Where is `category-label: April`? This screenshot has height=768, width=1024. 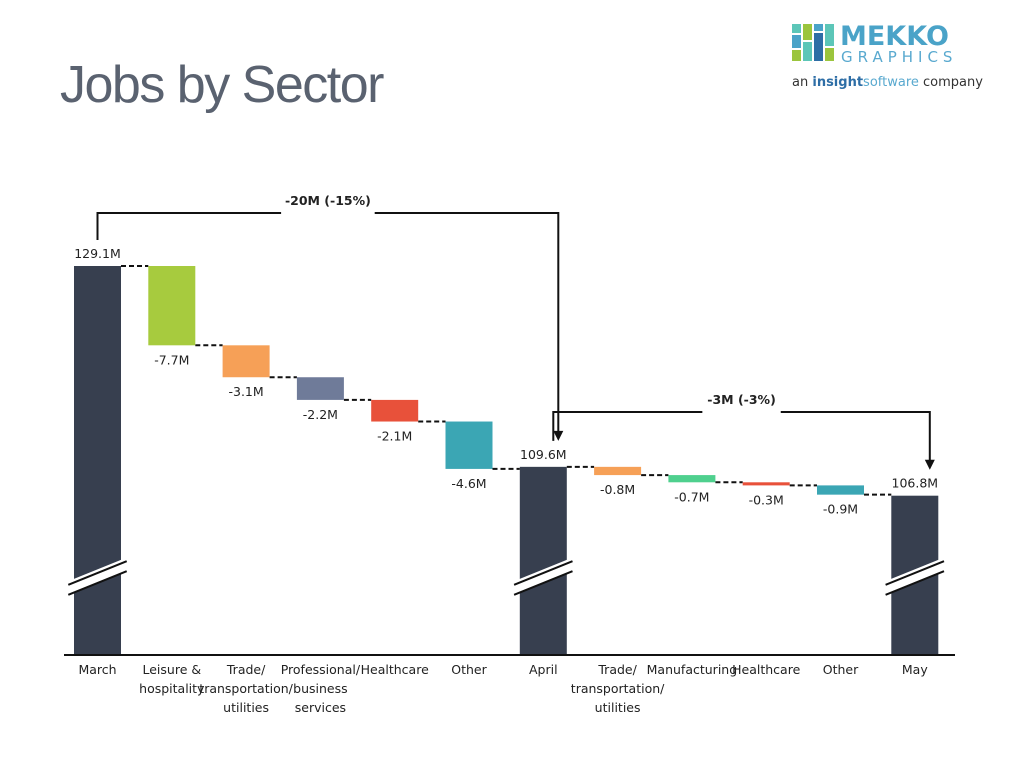
category-label: April is located at coordinates (543, 669).